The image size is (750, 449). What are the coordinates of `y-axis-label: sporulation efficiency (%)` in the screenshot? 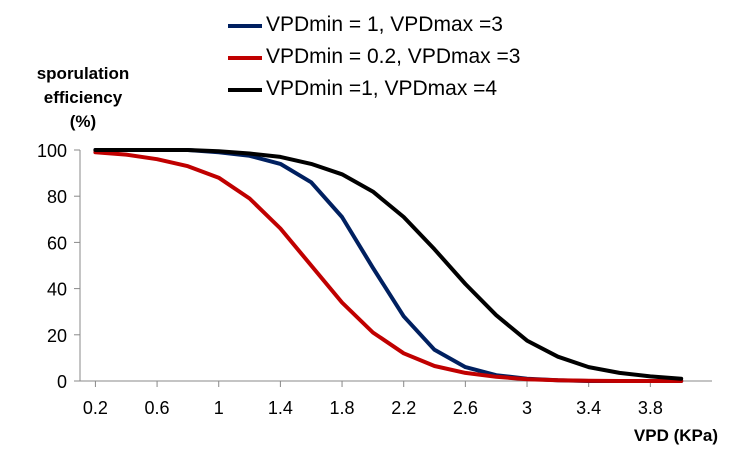 It's located at (83, 98).